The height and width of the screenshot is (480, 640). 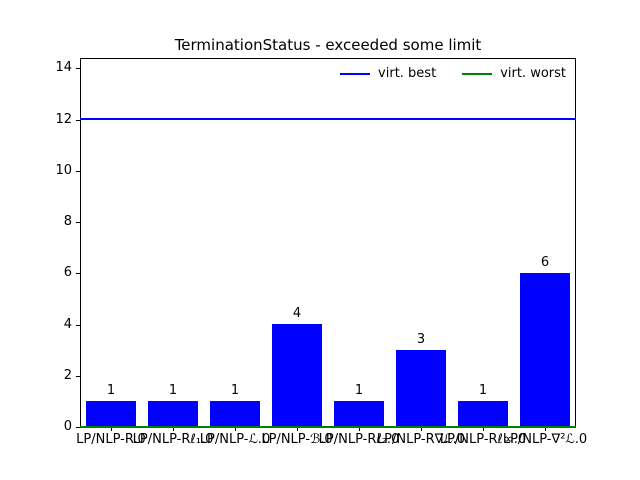 What do you see at coordinates (421, 439) in the screenshot?
I see `x-tick-label: LP/NLP-R∇ℒ.0` at bounding box center [421, 439].